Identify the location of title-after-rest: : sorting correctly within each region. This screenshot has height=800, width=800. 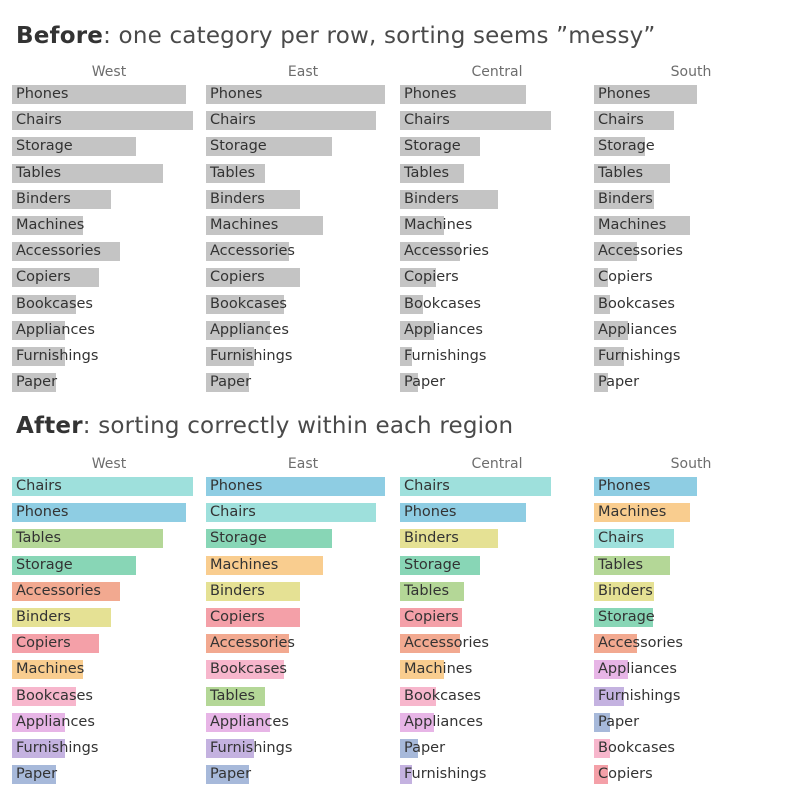
(298, 426).